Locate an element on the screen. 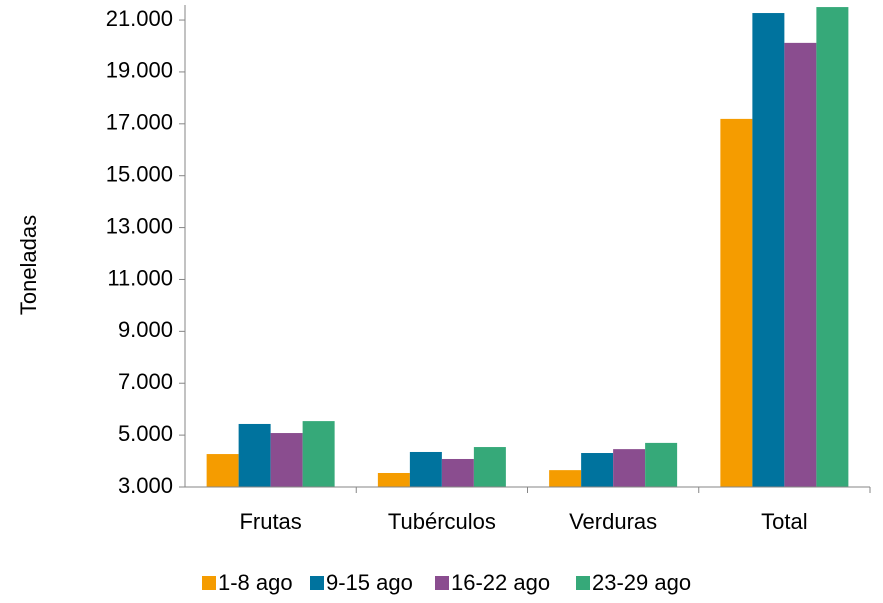 Image resolution: width=883 pixels, height=603 pixels. y-tick-label: 19.000 is located at coordinates (139, 70).